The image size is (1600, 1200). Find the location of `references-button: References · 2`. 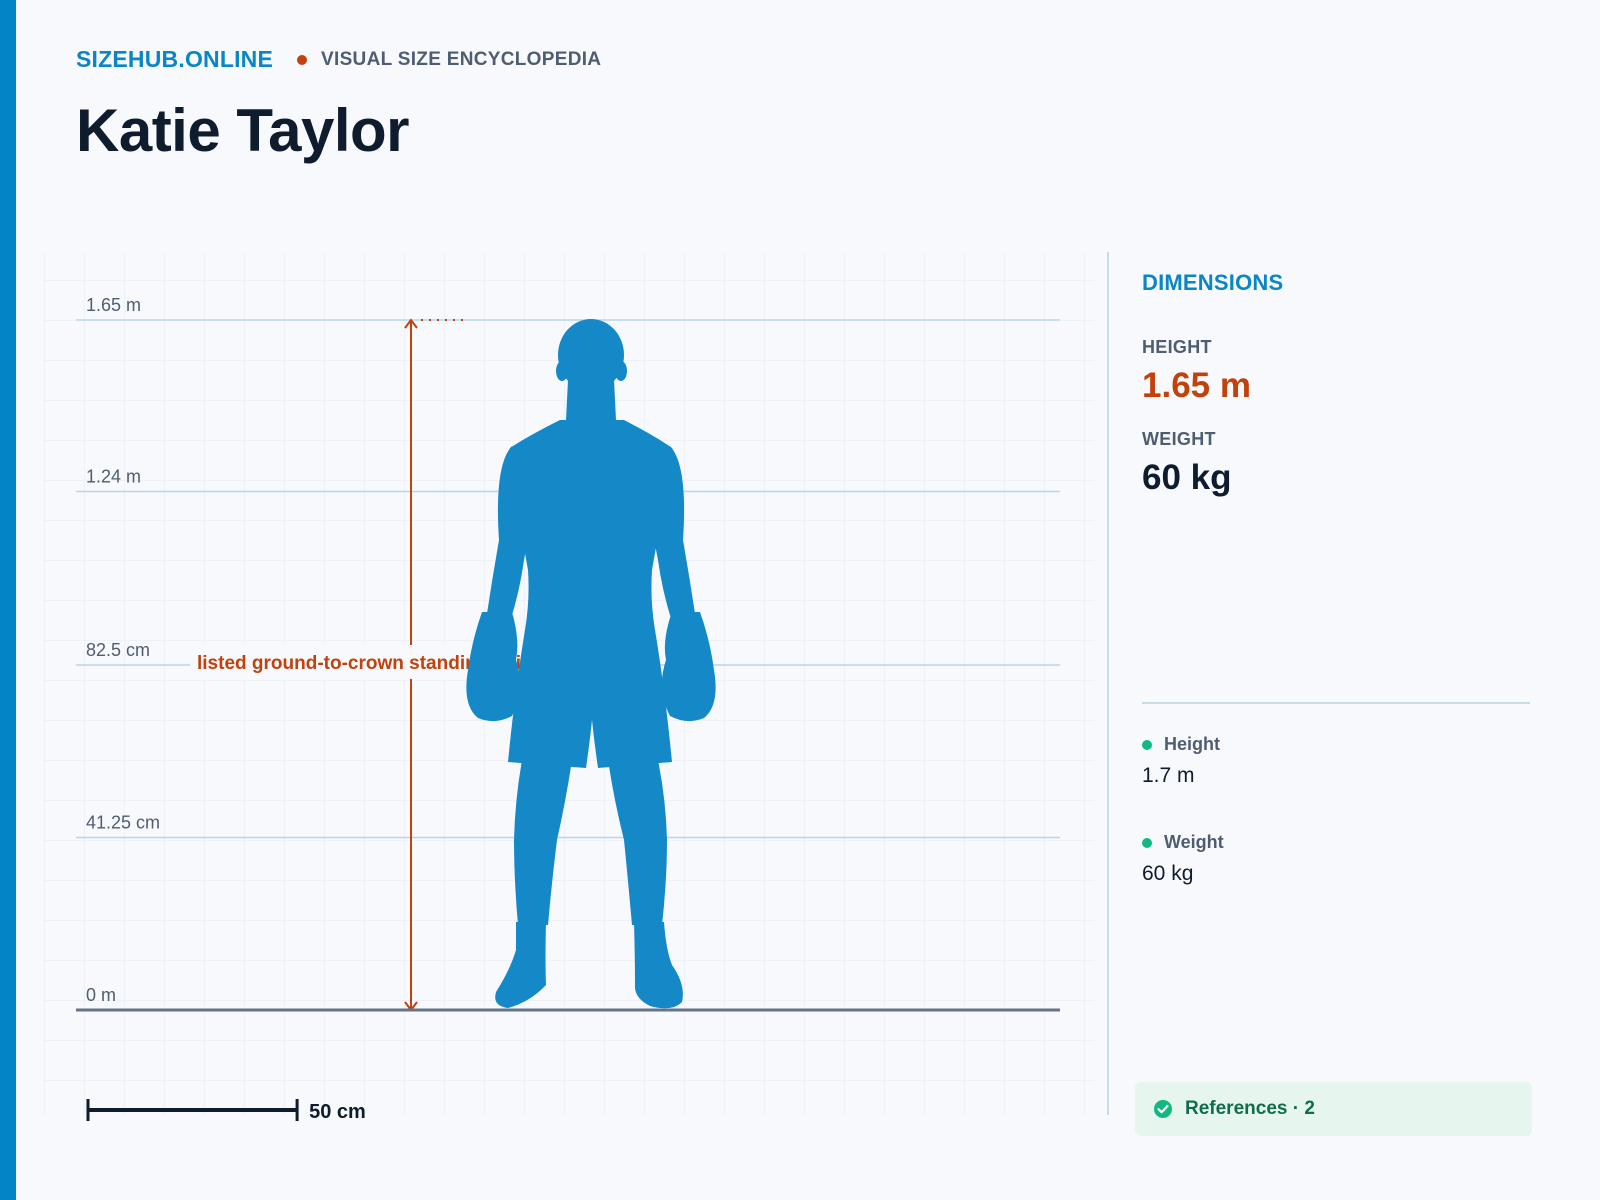

references-button: References · 2 is located at coordinates (1333, 1109).